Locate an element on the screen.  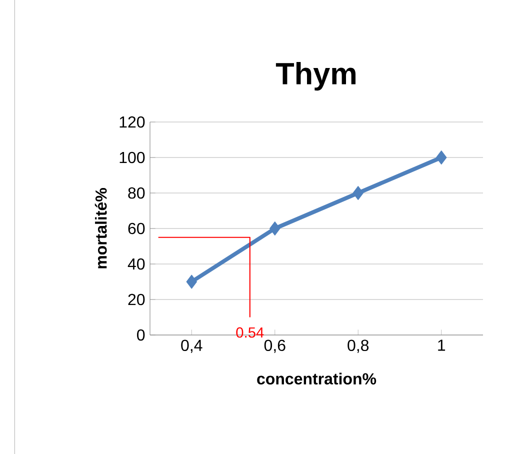
y-axis-title: mortalité% is located at coordinates (100, 228).